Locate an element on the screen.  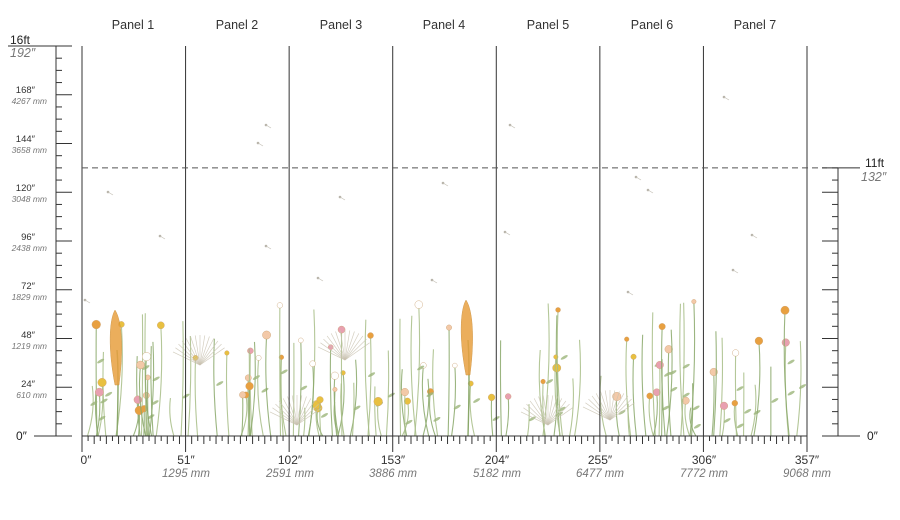
width-start-label: 0″ is located at coordinates (86, 460).